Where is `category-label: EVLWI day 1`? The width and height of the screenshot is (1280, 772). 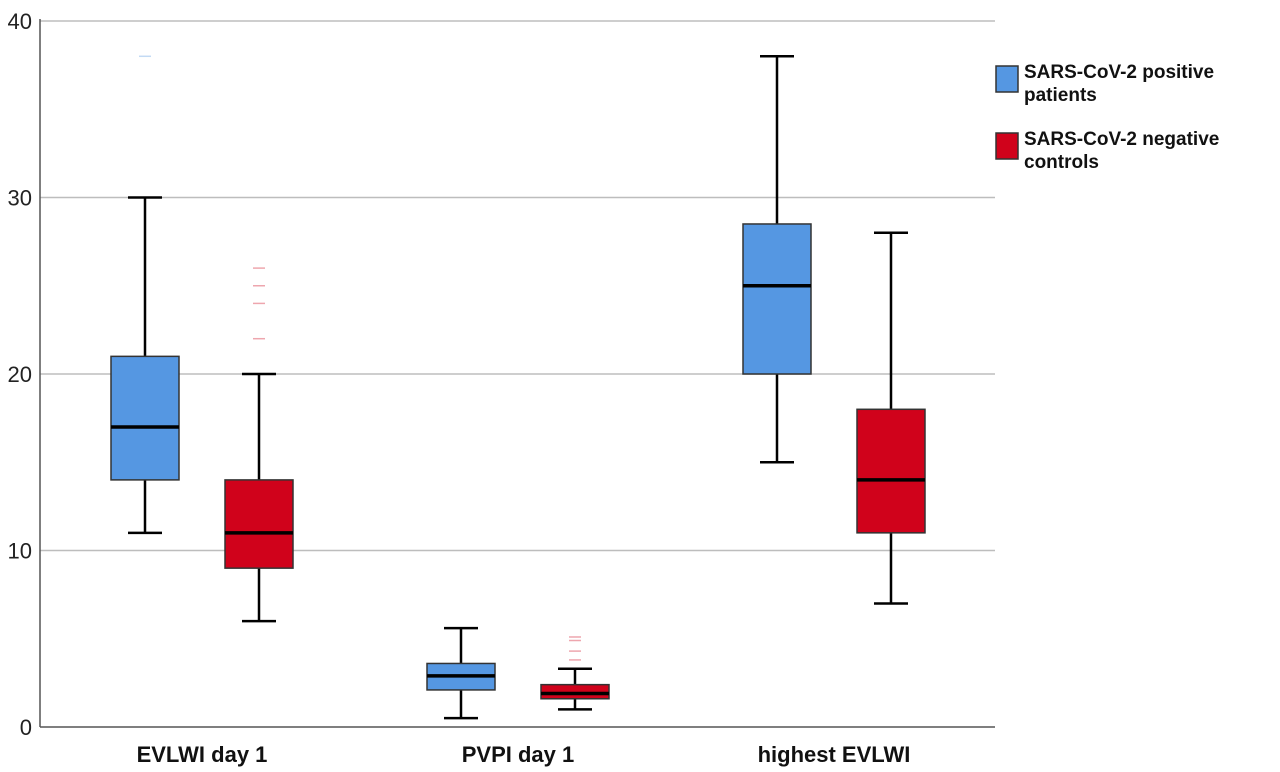 category-label: EVLWI day 1 is located at coordinates (202, 754).